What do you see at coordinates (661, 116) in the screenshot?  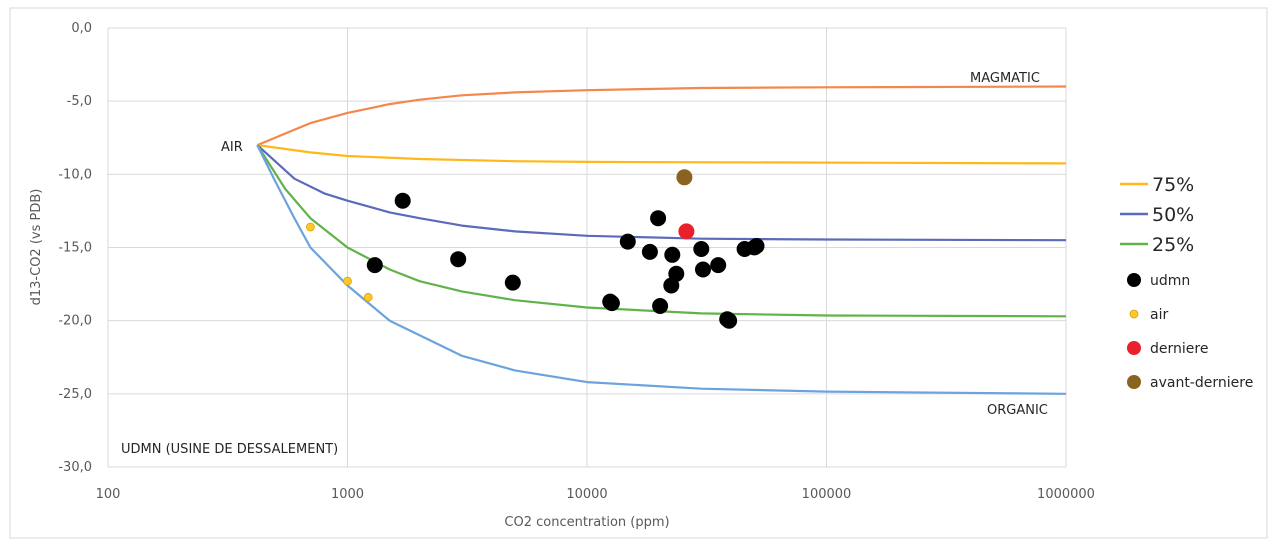 I see `line-magmatic` at bounding box center [661, 116].